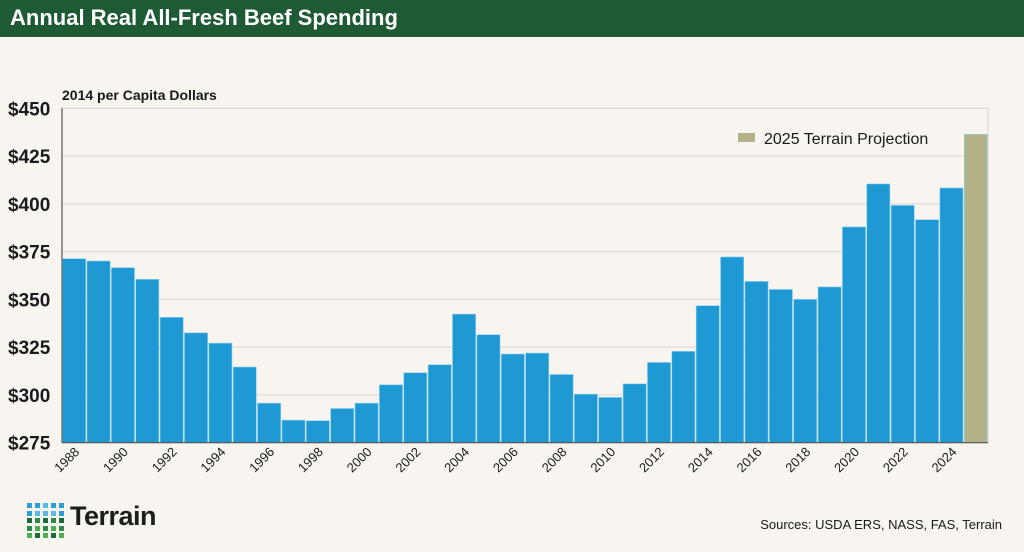  What do you see at coordinates (512, 398) in the screenshot?
I see `bar-2006` at bounding box center [512, 398].